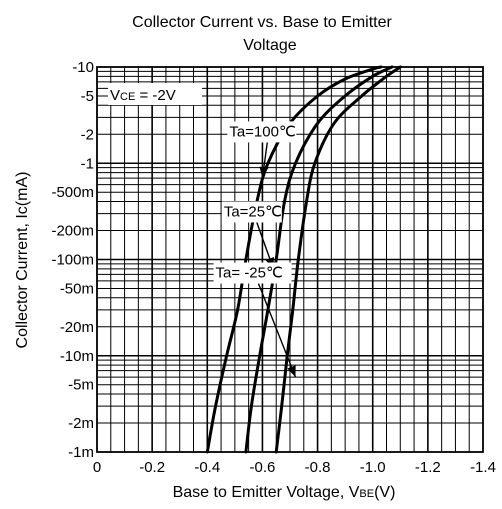 The image size is (502, 509). I want to click on y-tick-label: -20m, so click(77, 327).